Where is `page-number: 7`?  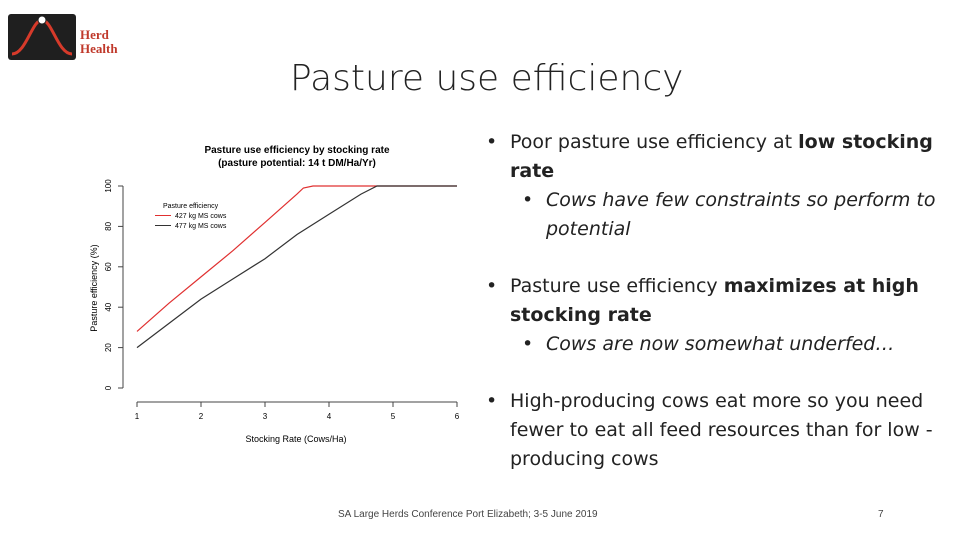
page-number: 7 is located at coordinates (881, 514).